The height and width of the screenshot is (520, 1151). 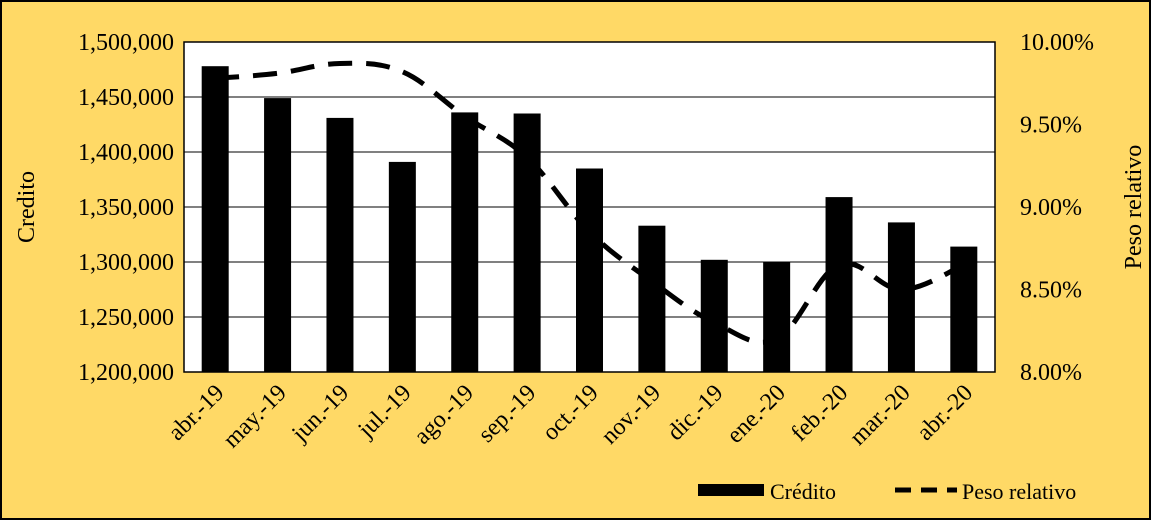 I want to click on y2-axis-title: Peso relativo, so click(x=1134, y=207).